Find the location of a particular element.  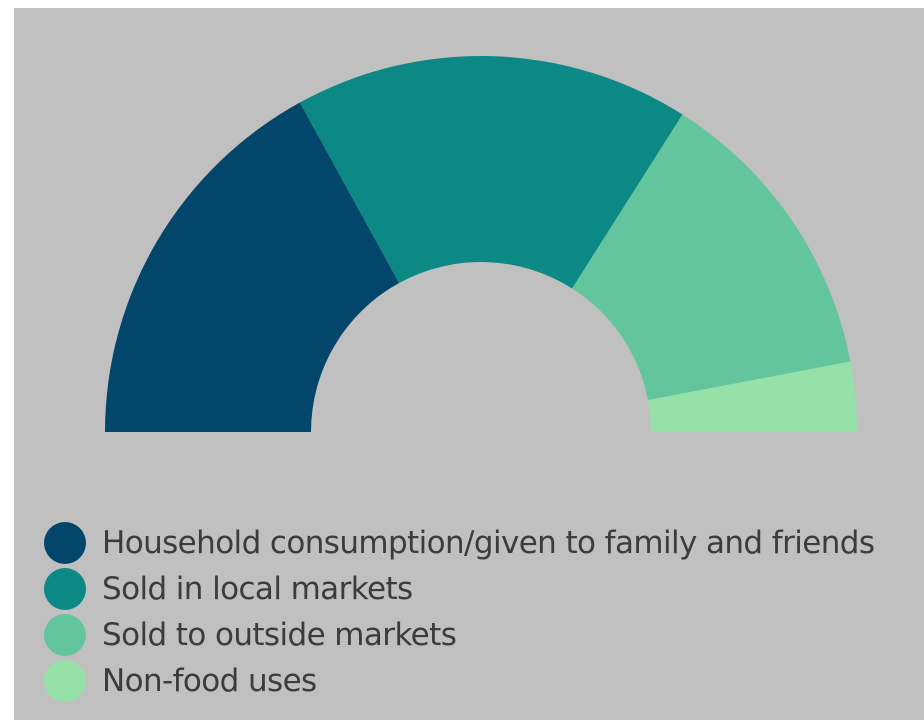

legend-item: Non-food uses is located at coordinates (459, 681).